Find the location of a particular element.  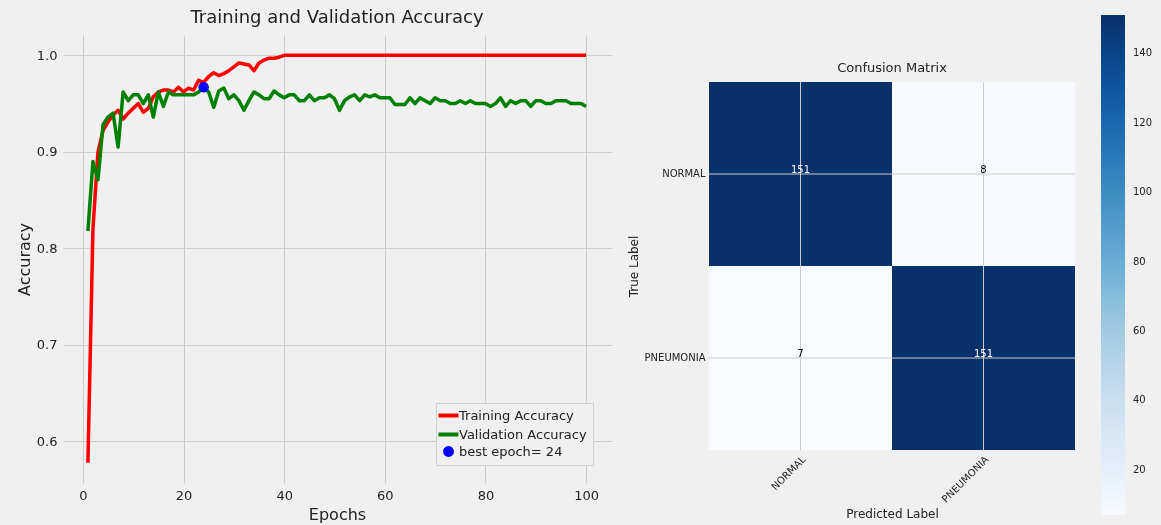

x-tick-label: 100 is located at coordinates (586, 495).